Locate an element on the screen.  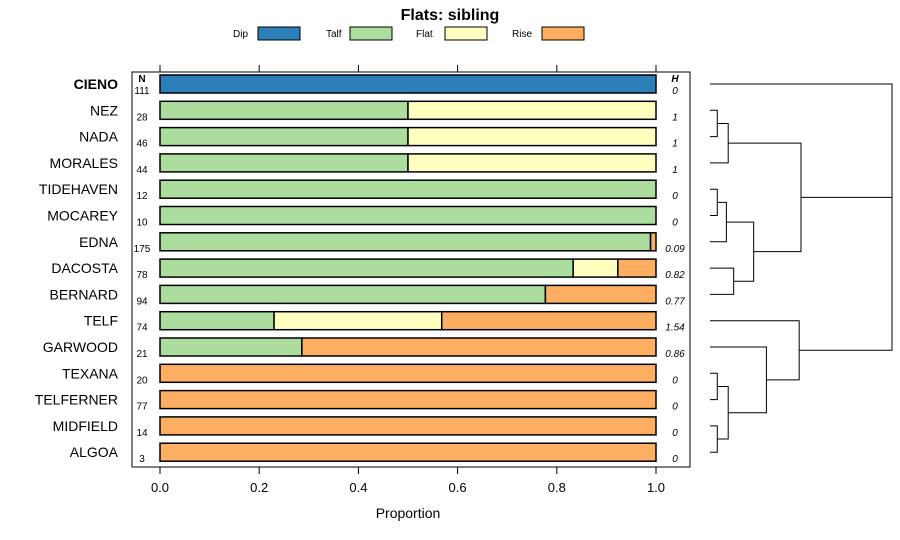
category-label: DACOSTA is located at coordinates (84, 268).